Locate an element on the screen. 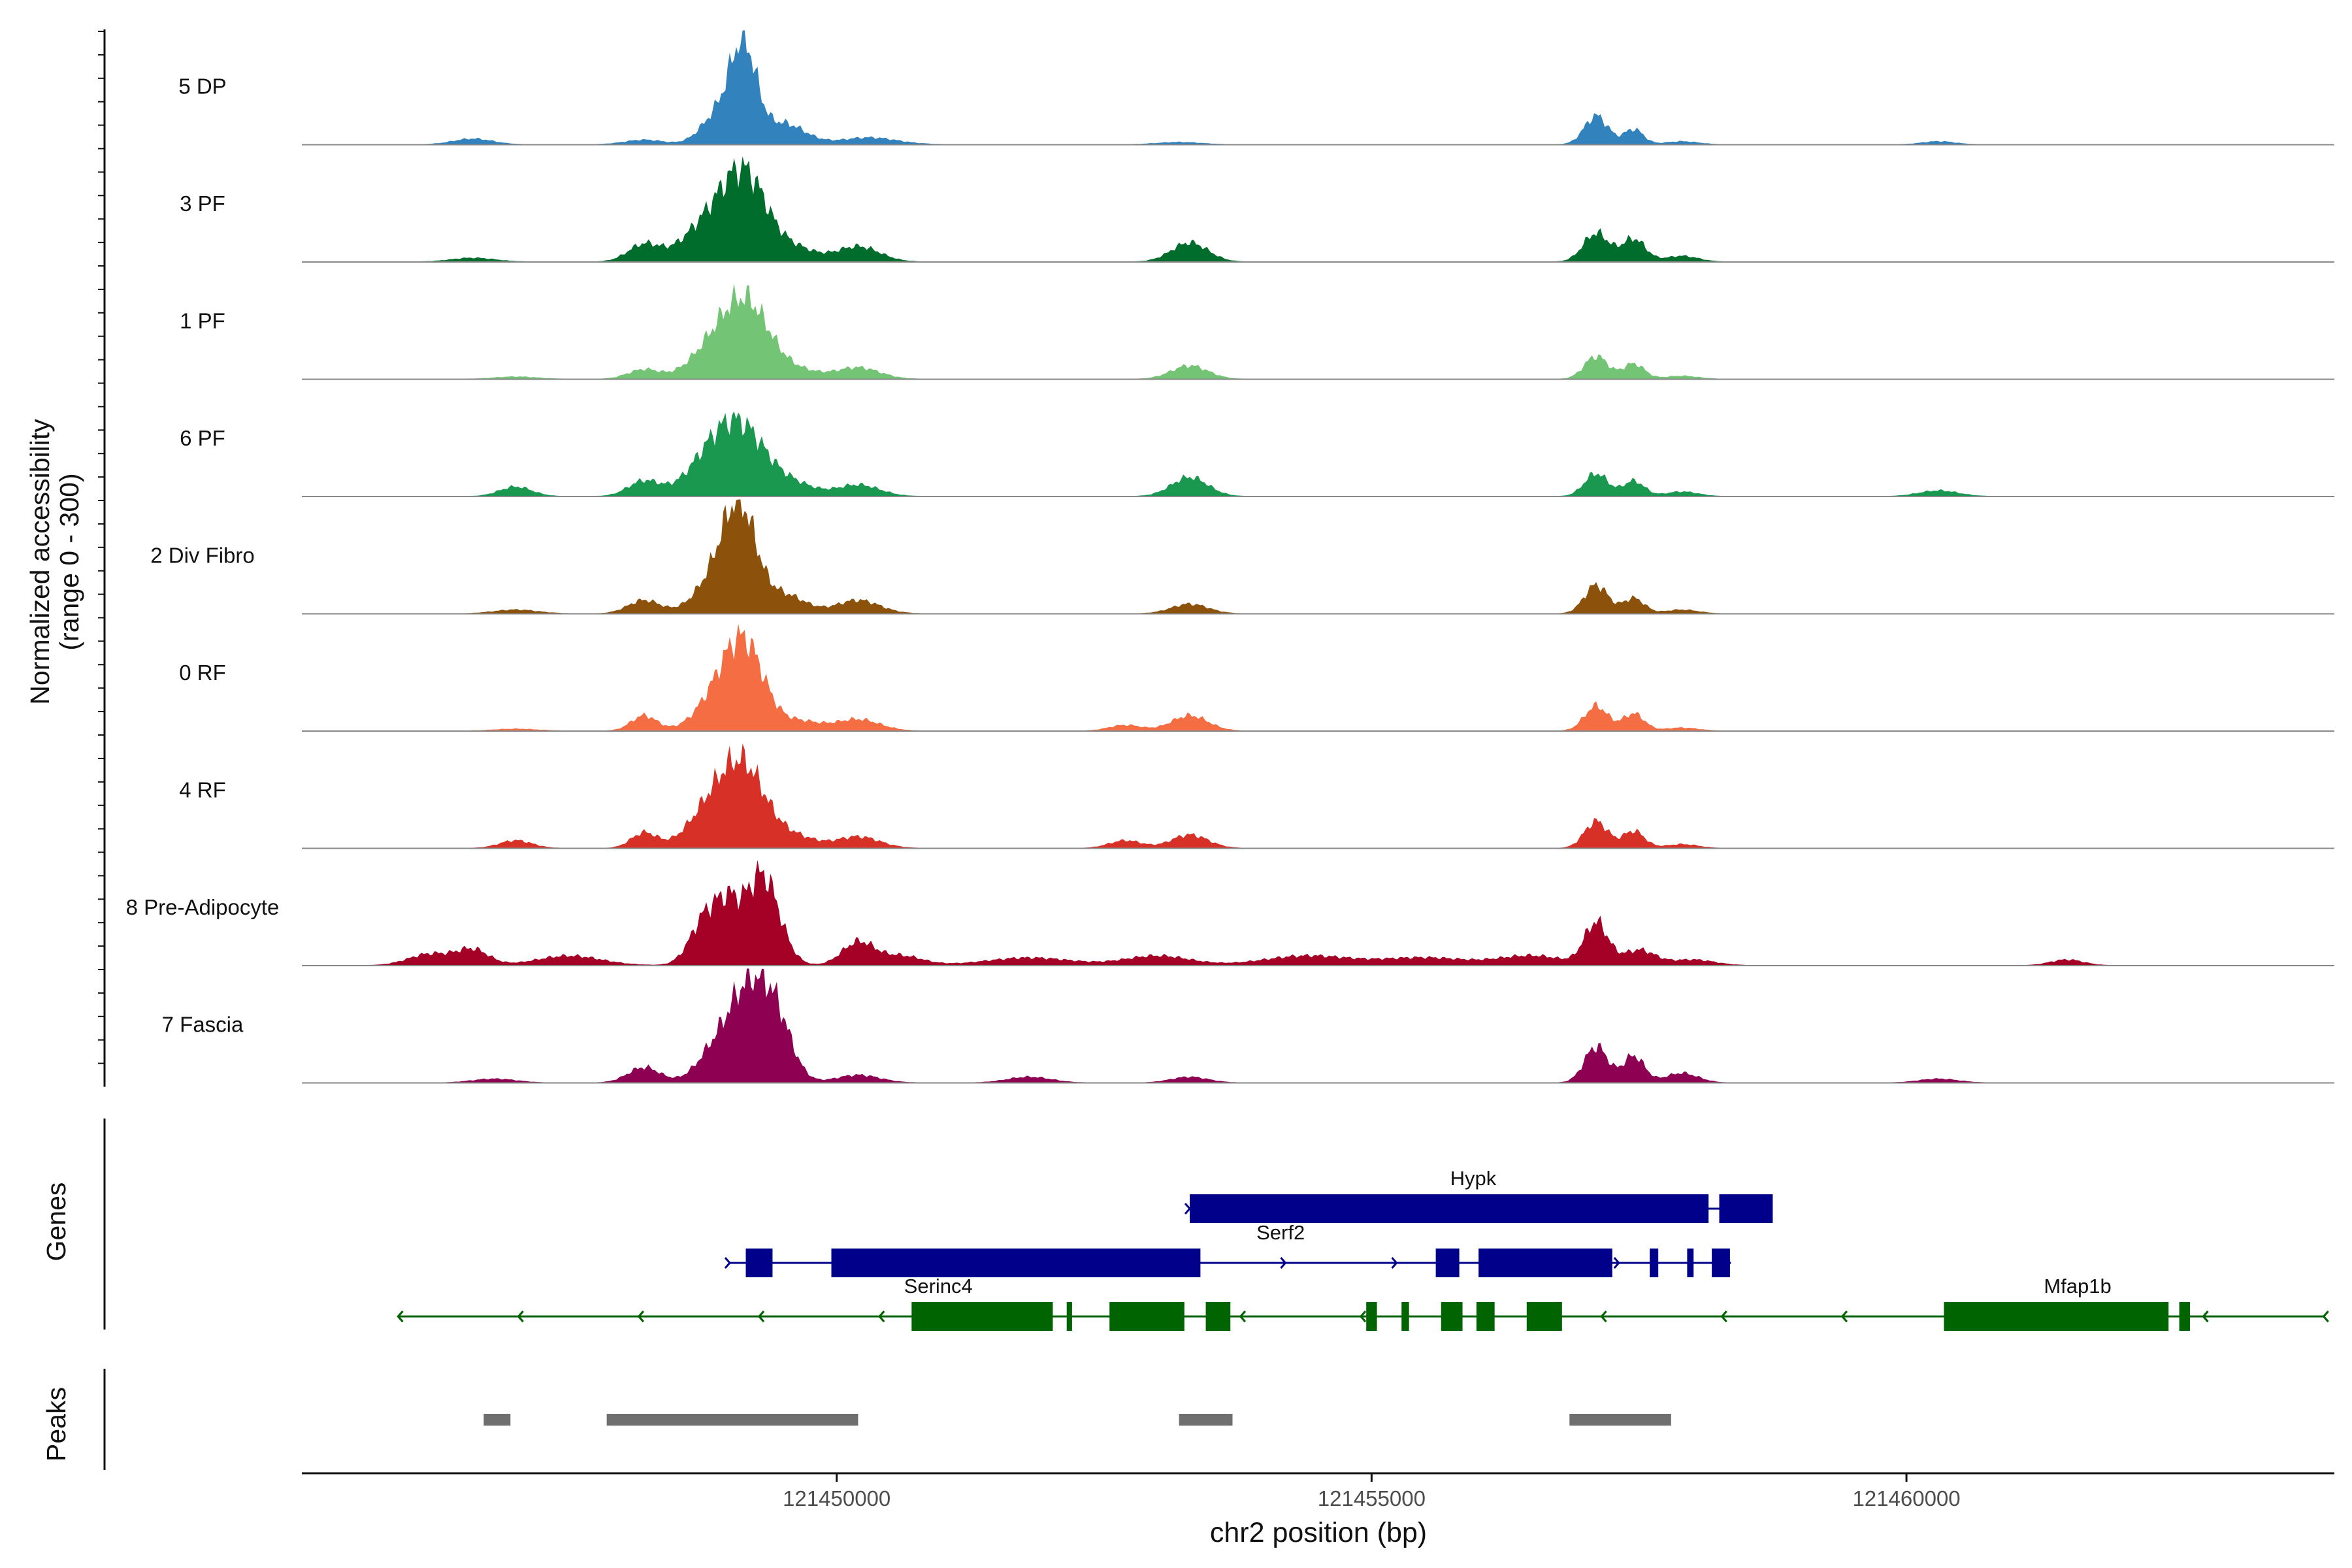 This screenshot has width=2352, height=1568. x-tick-label: 121455000 is located at coordinates (1372, 1498).